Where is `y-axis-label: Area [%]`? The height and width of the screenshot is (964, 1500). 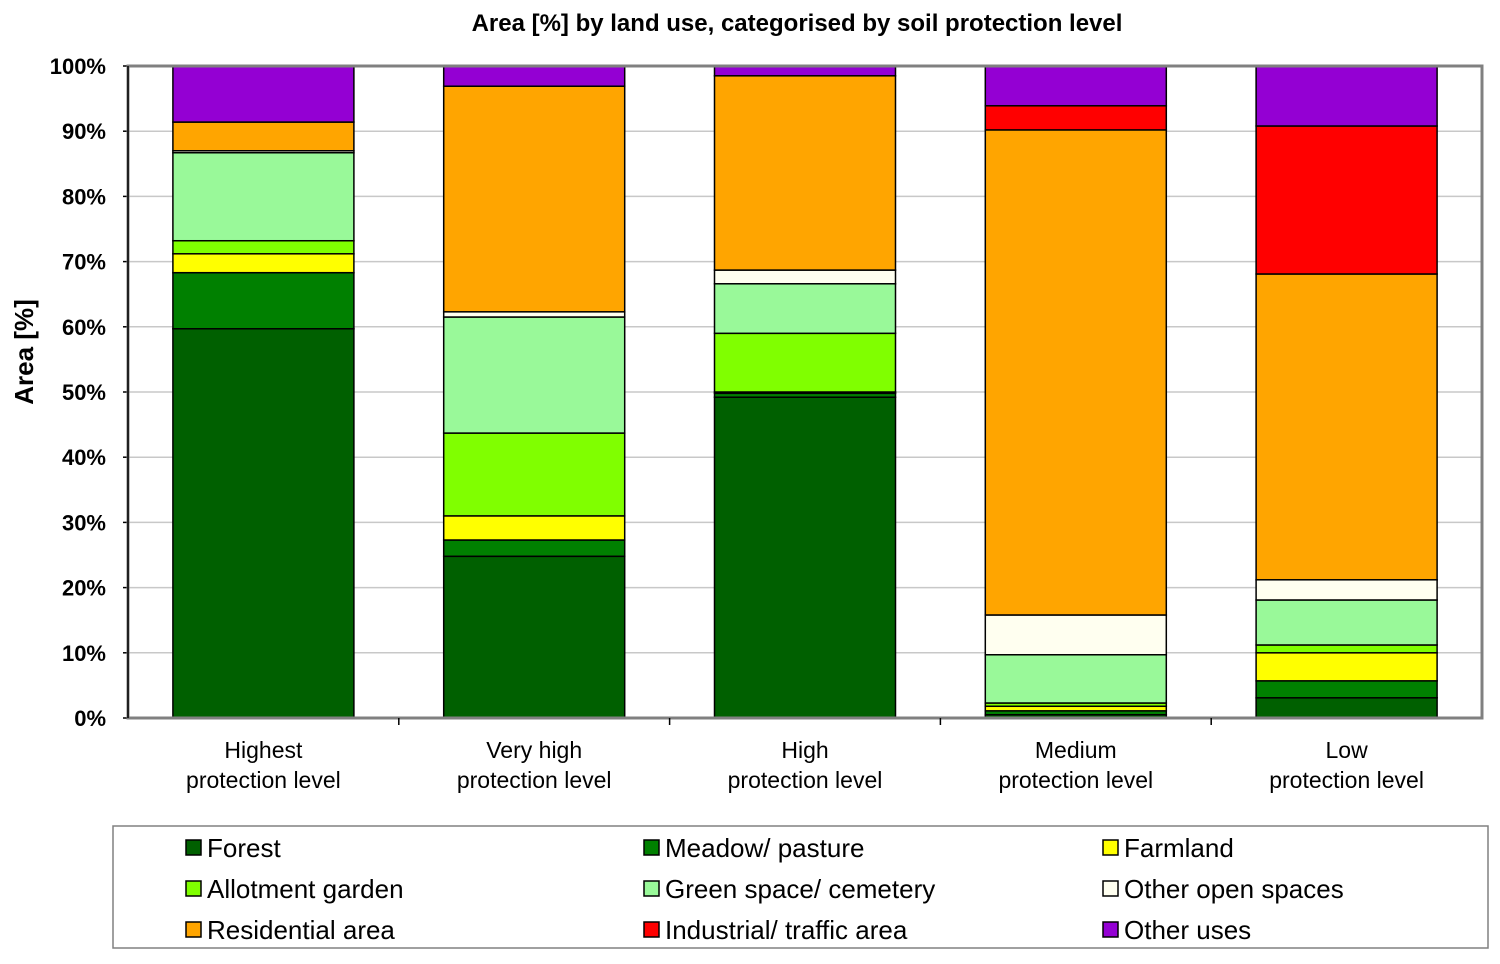
y-axis-label: Area [%] is located at coordinates (24, 351).